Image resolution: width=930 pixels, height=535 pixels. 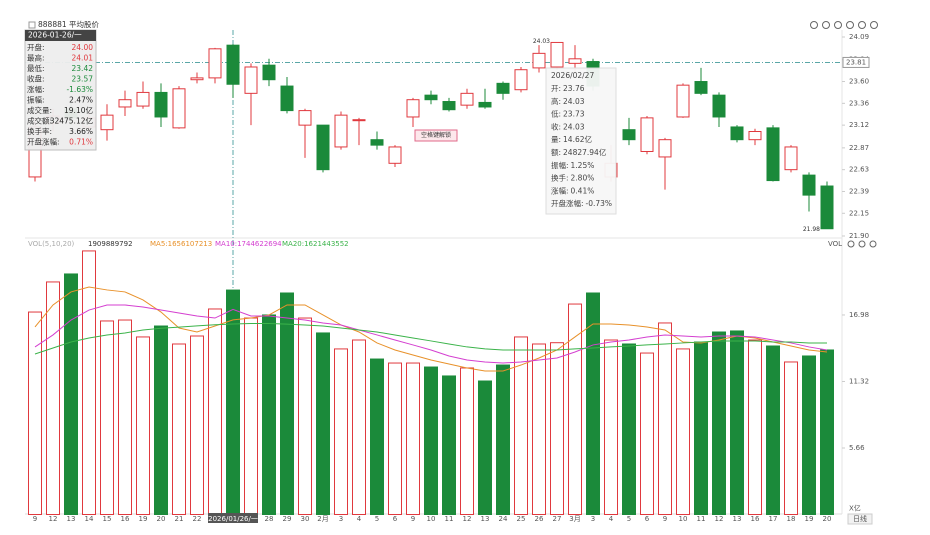 I want to click on x-tick-label: 19, so click(x=143, y=519).